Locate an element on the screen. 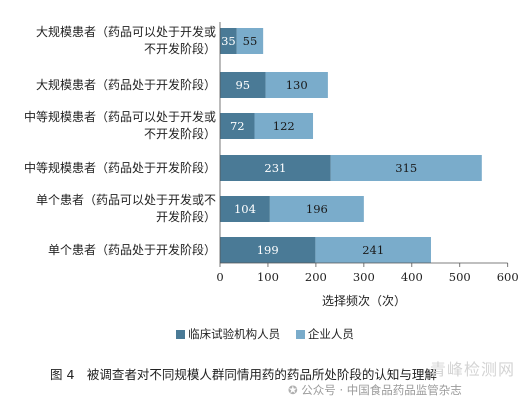 The image size is (530, 410). category-label-4: 单个患者（药品可以处于开发或不开发阶段） is located at coordinates (113, 209).